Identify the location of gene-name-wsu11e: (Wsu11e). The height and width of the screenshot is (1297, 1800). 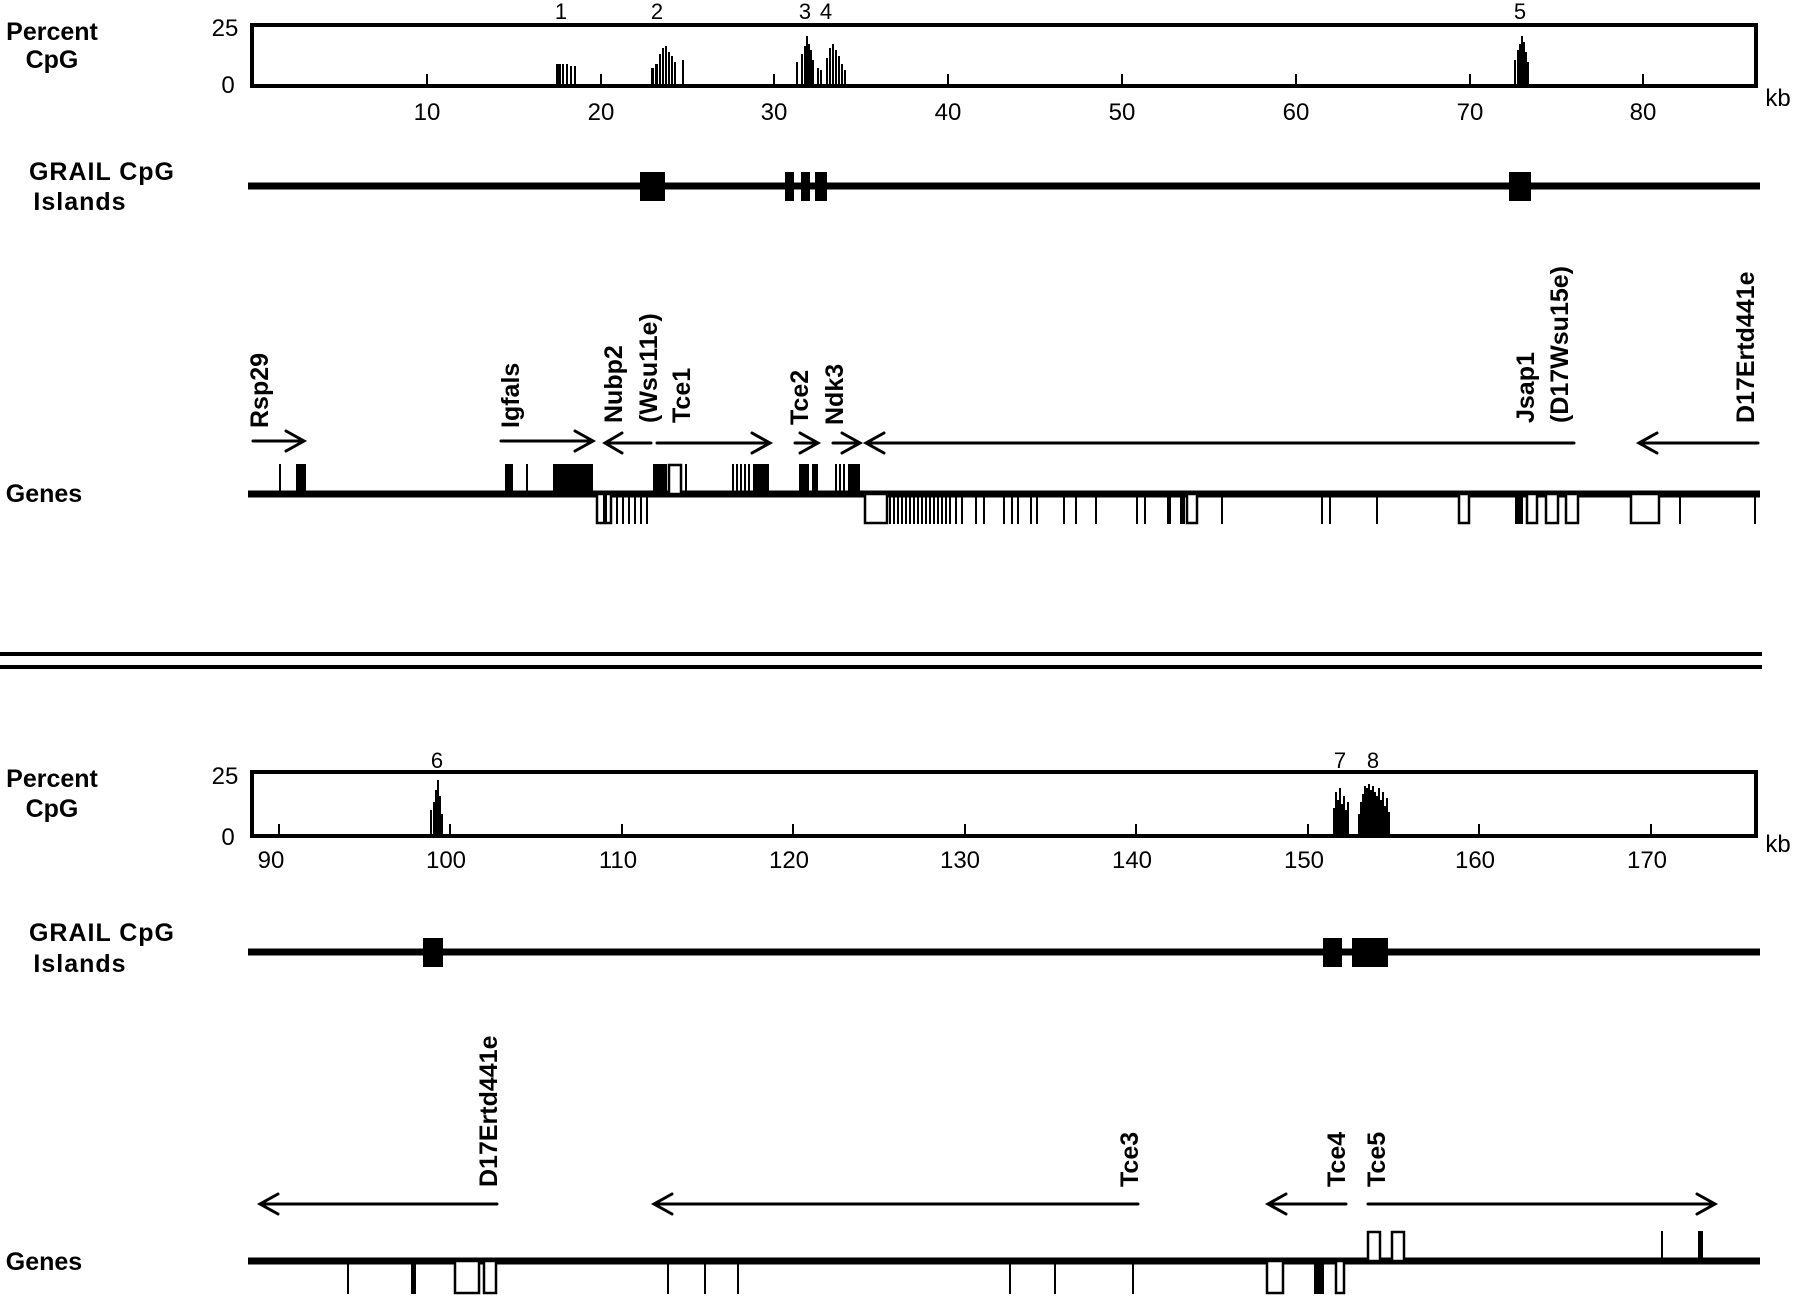
(649, 368).